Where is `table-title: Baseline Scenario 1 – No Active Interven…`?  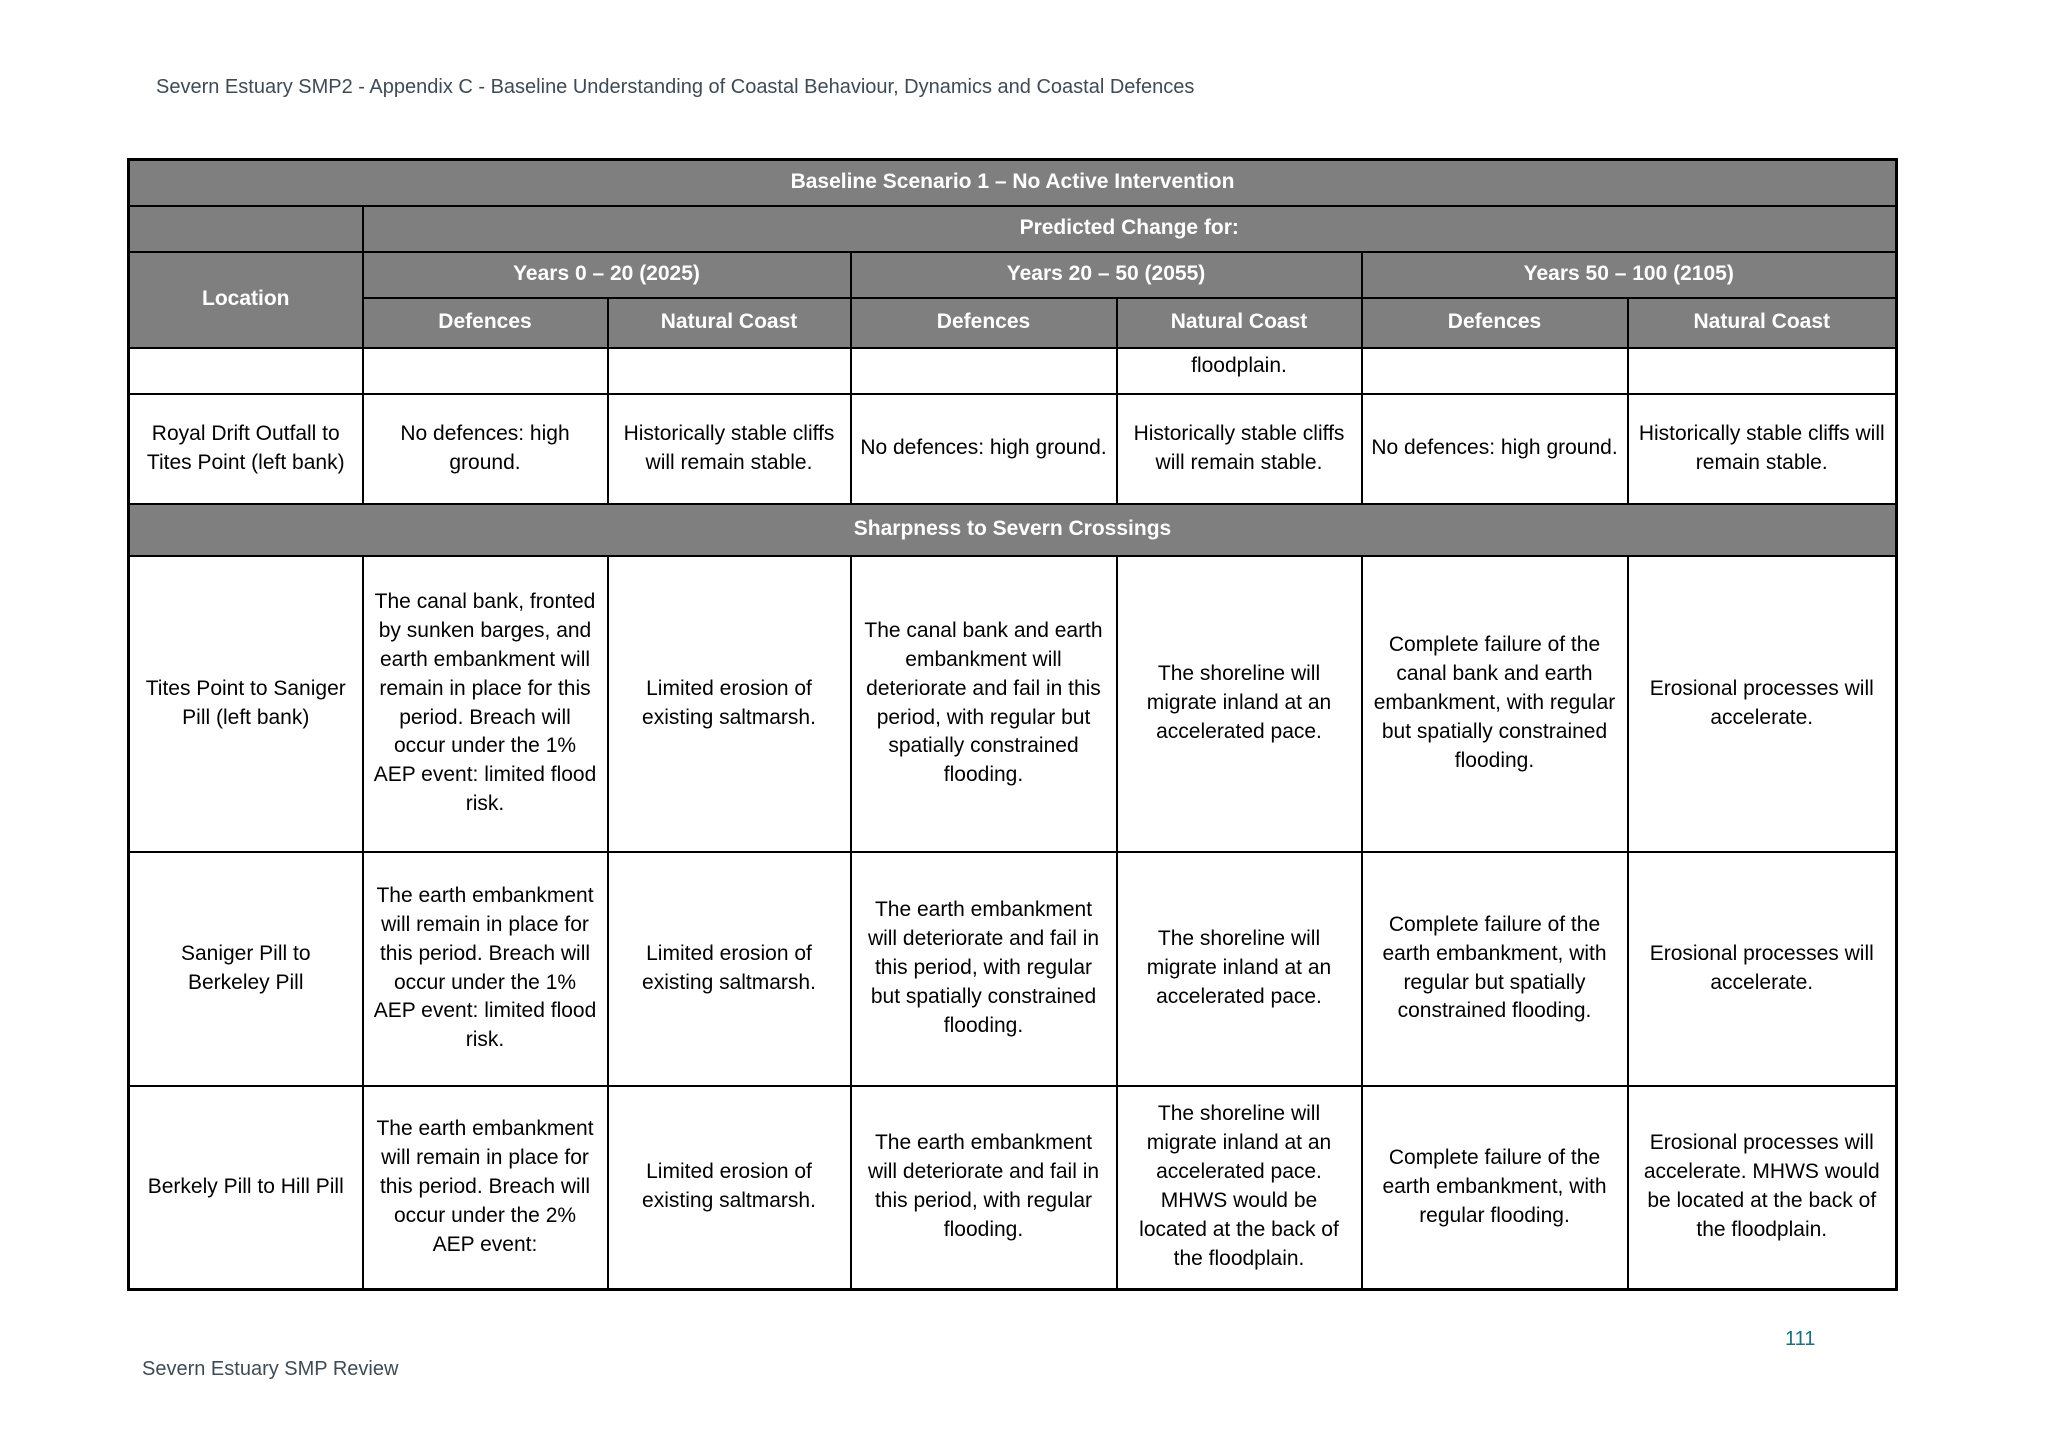
table-title: Baseline Scenario 1 – No Active Interven… is located at coordinates (1012, 182).